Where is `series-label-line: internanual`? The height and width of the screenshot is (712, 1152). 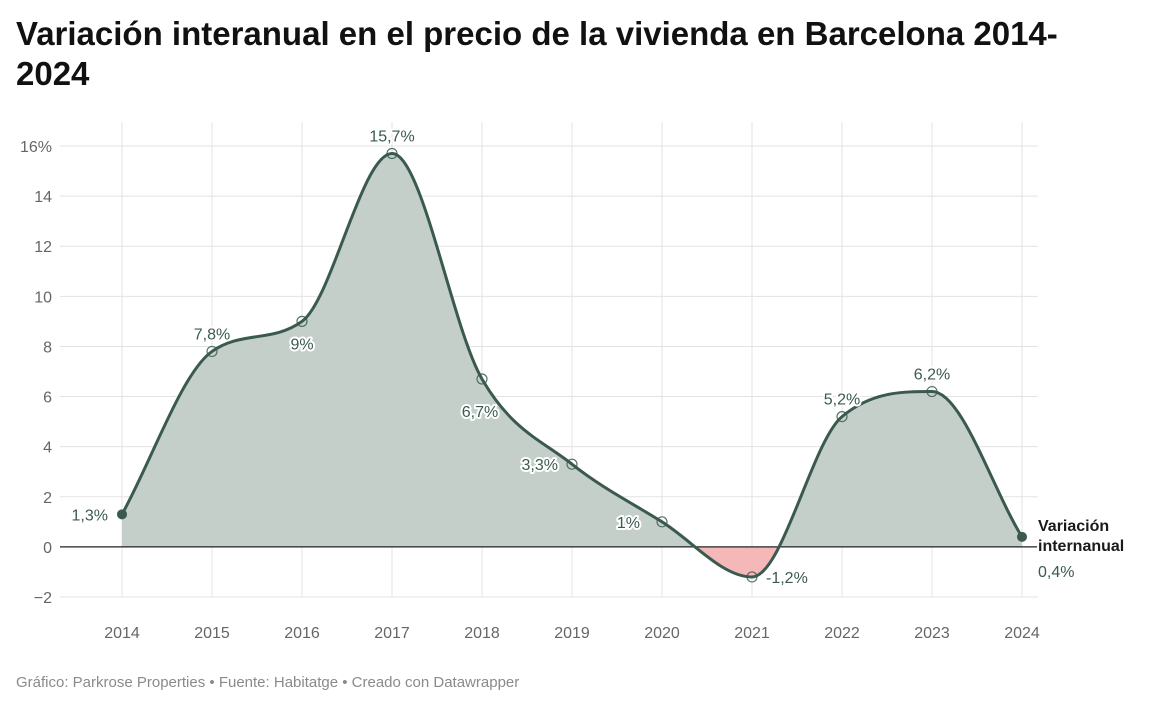
series-label-line: internanual is located at coordinates (1081, 546).